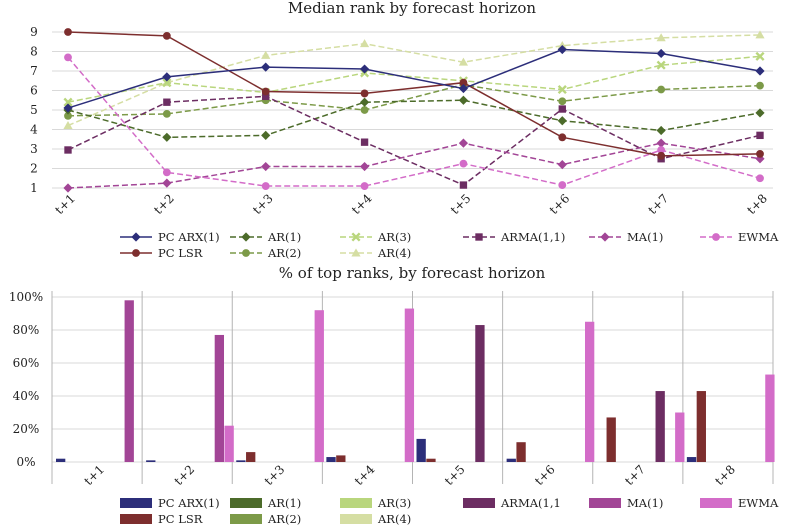  I want to click on bottom-y-tick-label: 0%, so click(25, 462).